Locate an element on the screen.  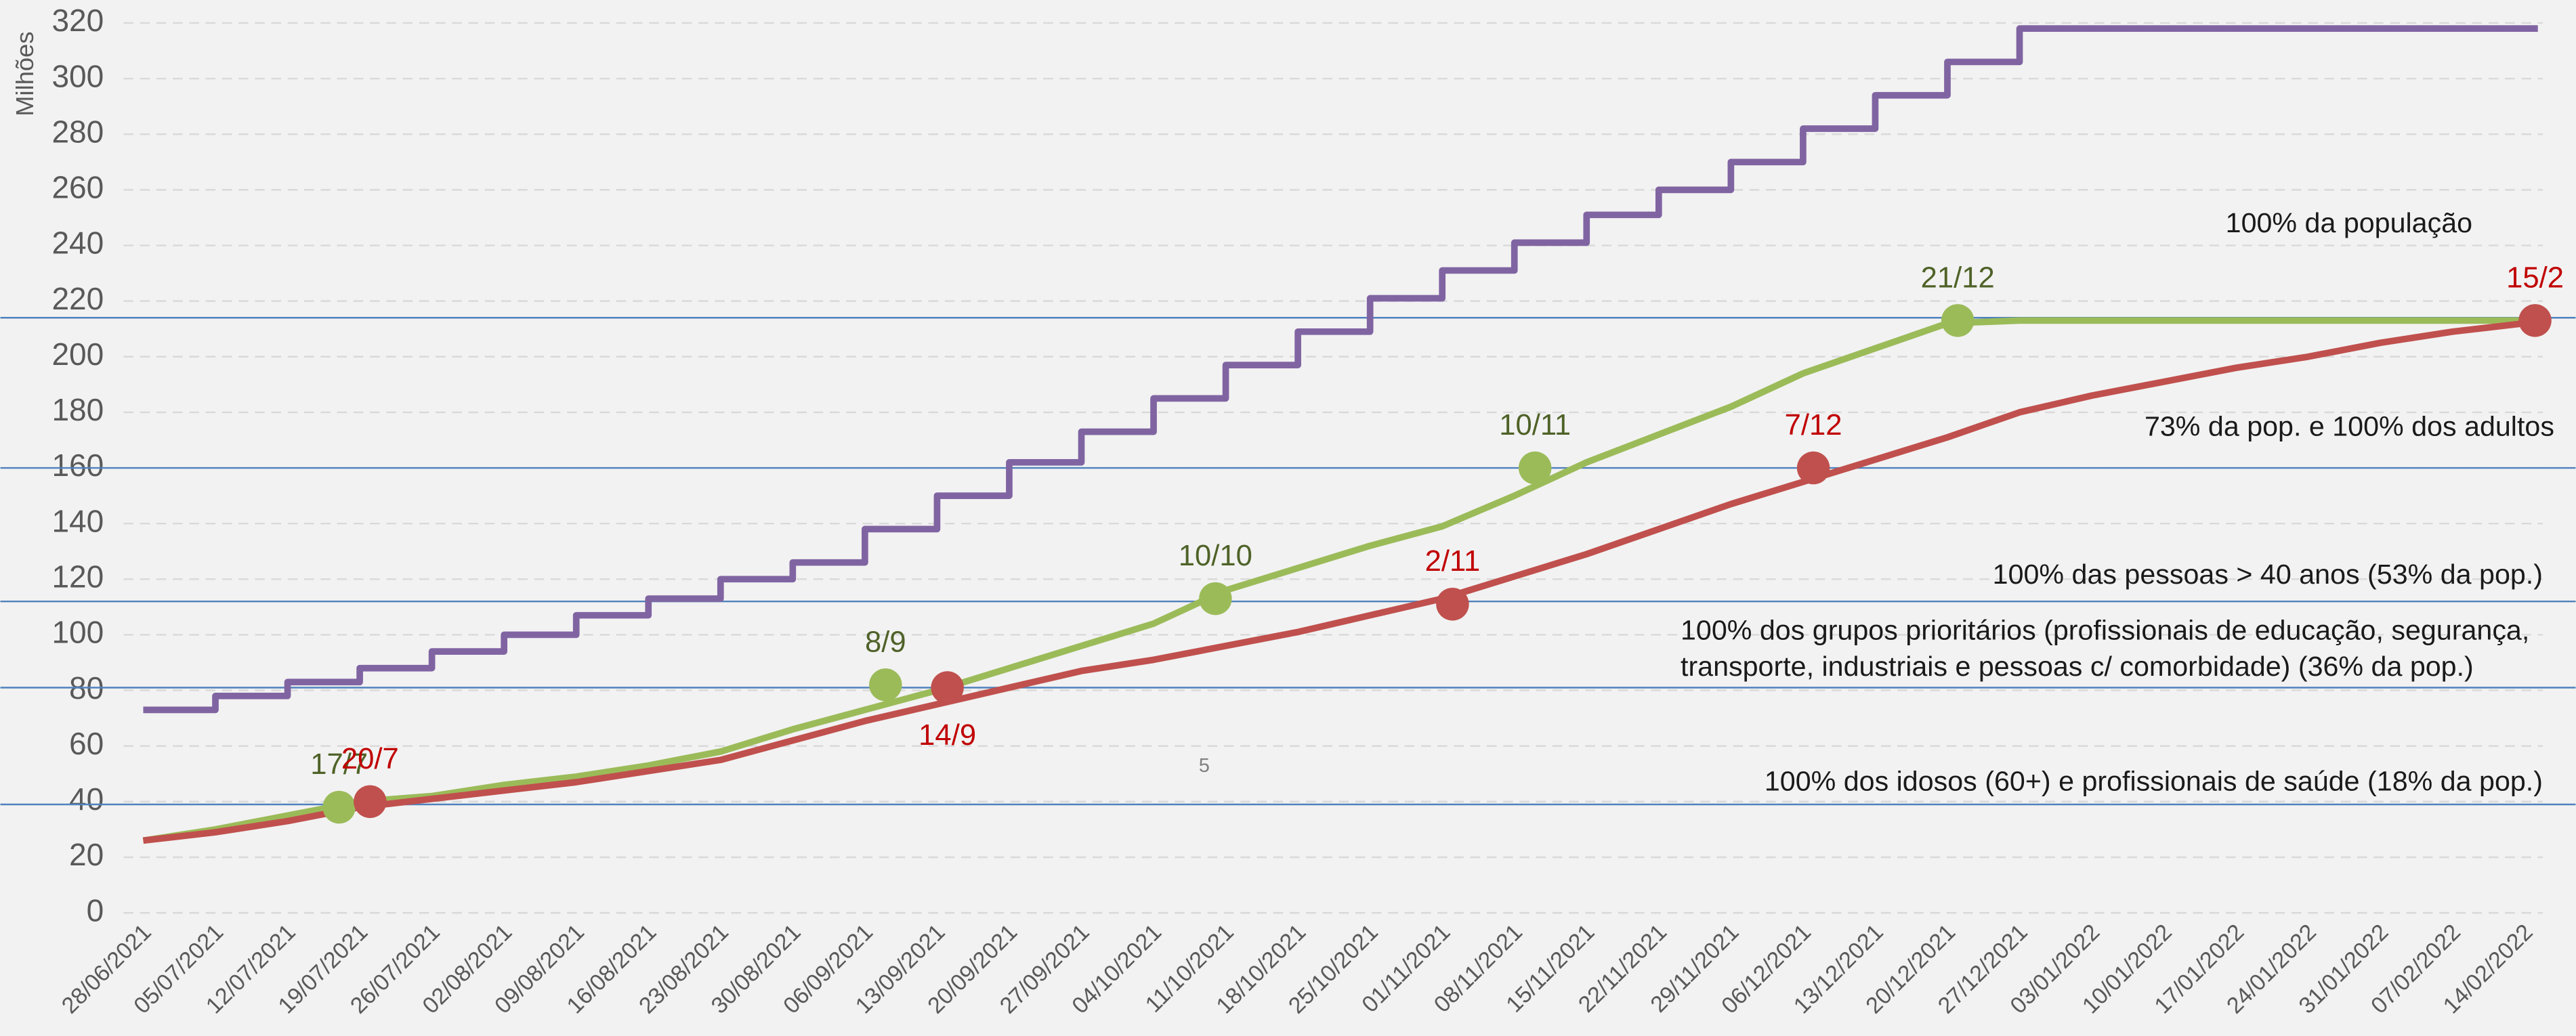
y-tick-label: 320 is located at coordinates (77, 20).